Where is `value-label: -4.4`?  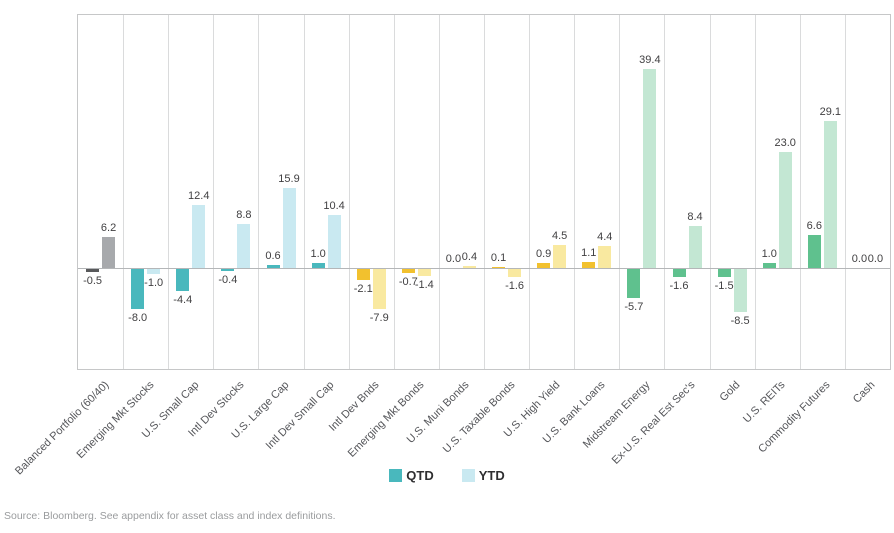
value-label: -4.4 is located at coordinates (183, 300).